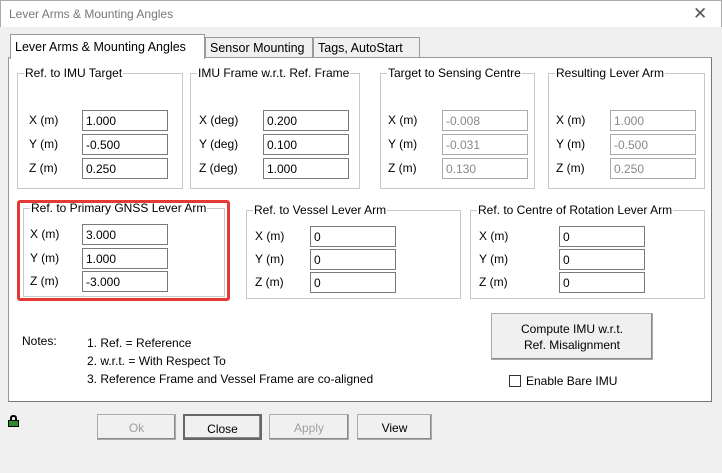  Describe the element at coordinates (74, 73) in the screenshot. I see `group-title: Ref. to IMU Target` at that location.